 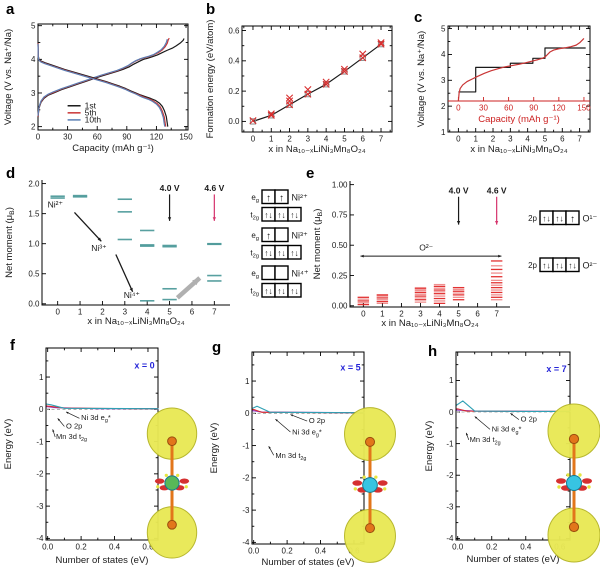 I want to click on y-tick-label: 0.0, so click(x=34, y=304).